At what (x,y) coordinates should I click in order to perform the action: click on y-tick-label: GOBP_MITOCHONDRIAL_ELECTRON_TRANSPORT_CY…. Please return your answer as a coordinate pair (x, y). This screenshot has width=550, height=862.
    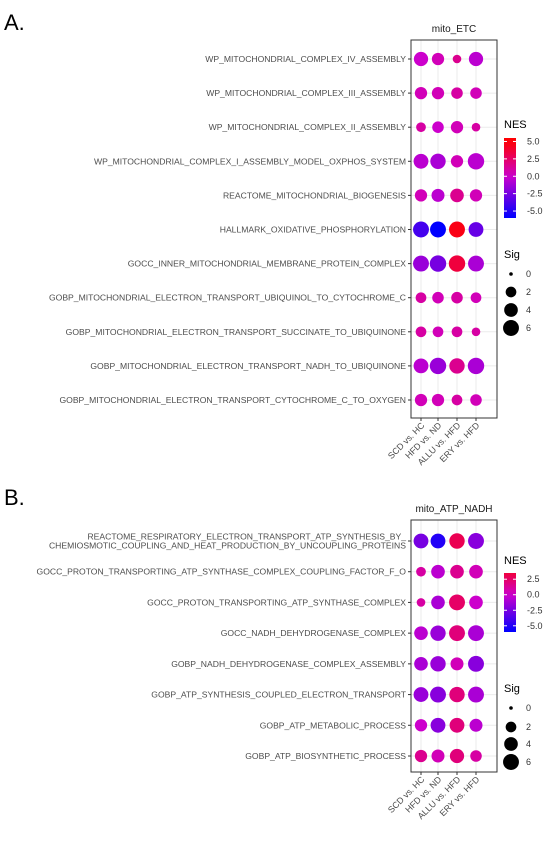
    Looking at the image, I should click on (232, 400).